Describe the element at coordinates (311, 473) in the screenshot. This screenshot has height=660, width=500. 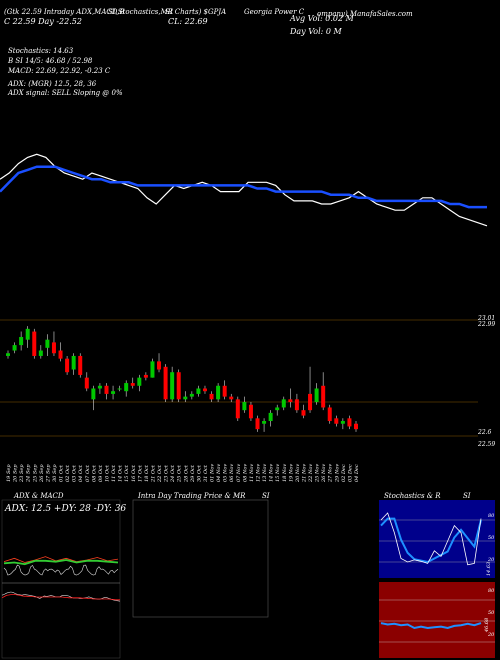
I see `date-label: 22 Nov` at that location.